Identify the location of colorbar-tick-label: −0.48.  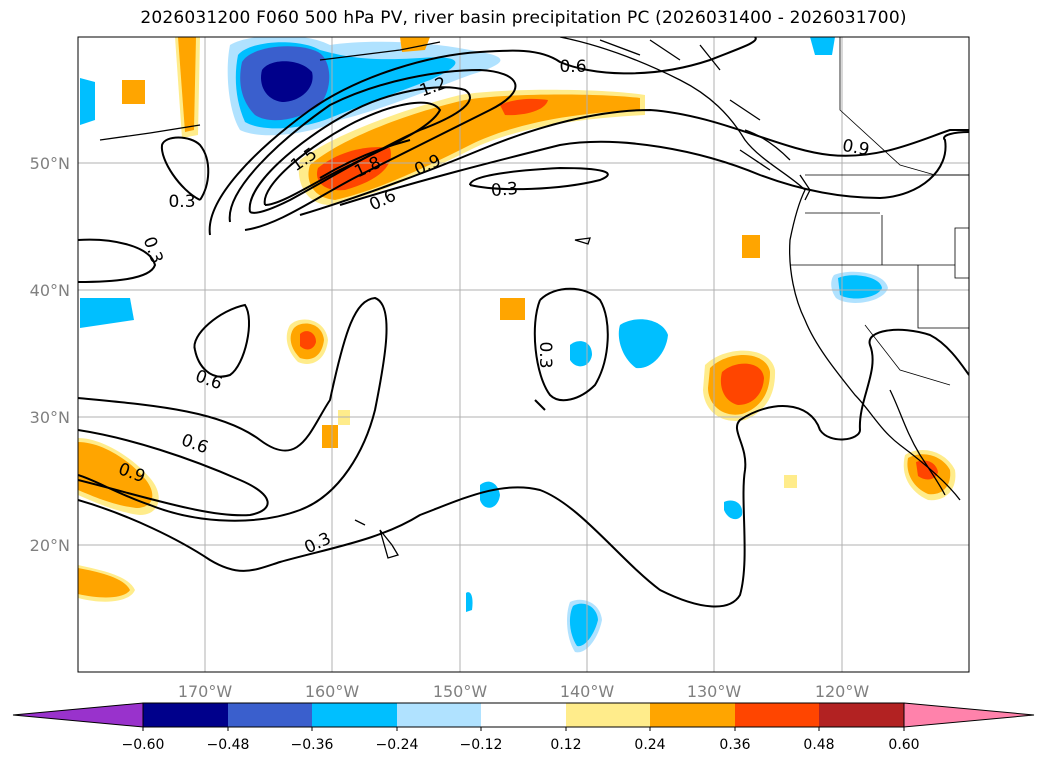
(228, 745).